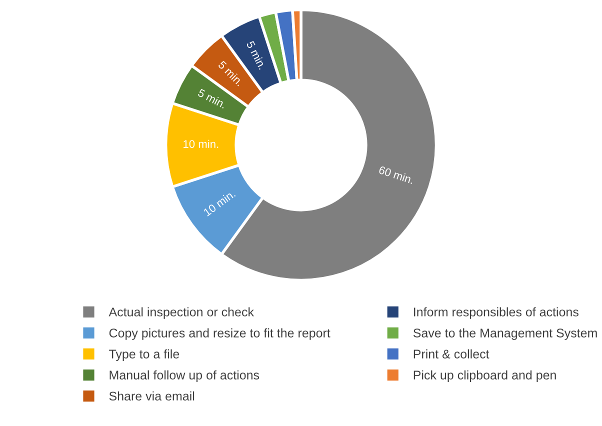 The height and width of the screenshot is (426, 602). What do you see at coordinates (505, 334) in the screenshot?
I see `legend-label: Save to the Management System` at bounding box center [505, 334].